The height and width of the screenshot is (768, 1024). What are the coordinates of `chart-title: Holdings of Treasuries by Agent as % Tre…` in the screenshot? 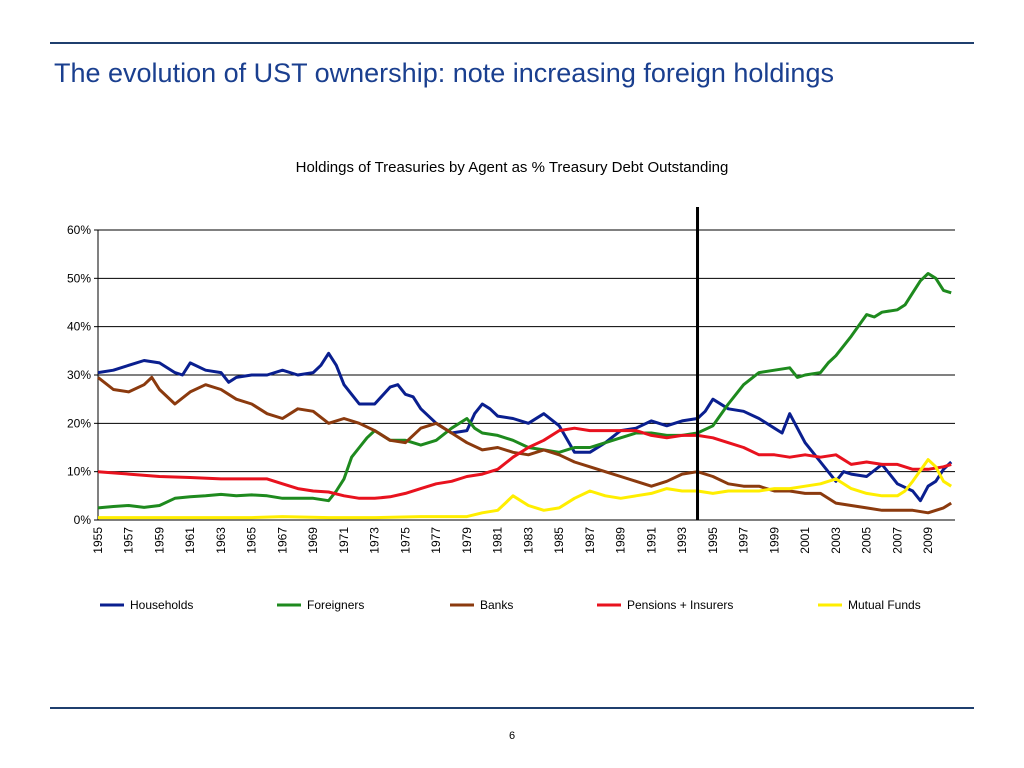 It's located at (512, 167).